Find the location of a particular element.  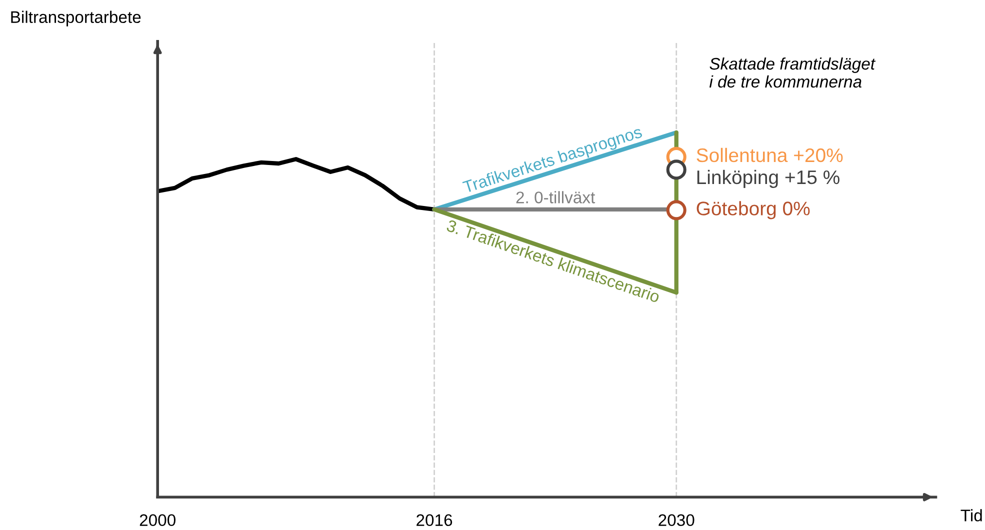

series-label: Linköping +15 % is located at coordinates (768, 179).